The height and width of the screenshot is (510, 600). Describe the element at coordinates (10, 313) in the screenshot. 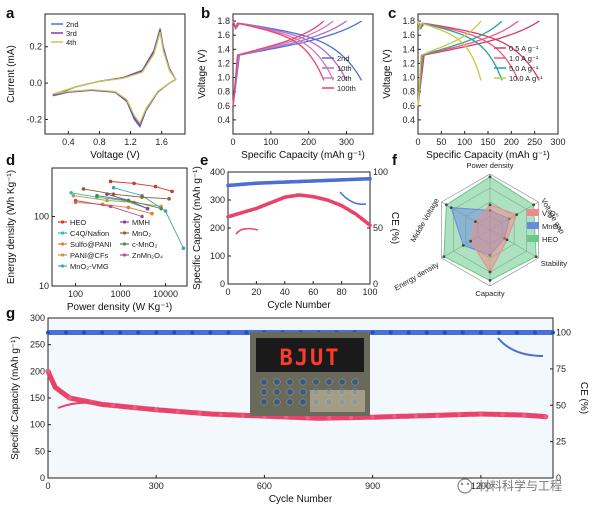

I see `panel-label-g: g` at that location.